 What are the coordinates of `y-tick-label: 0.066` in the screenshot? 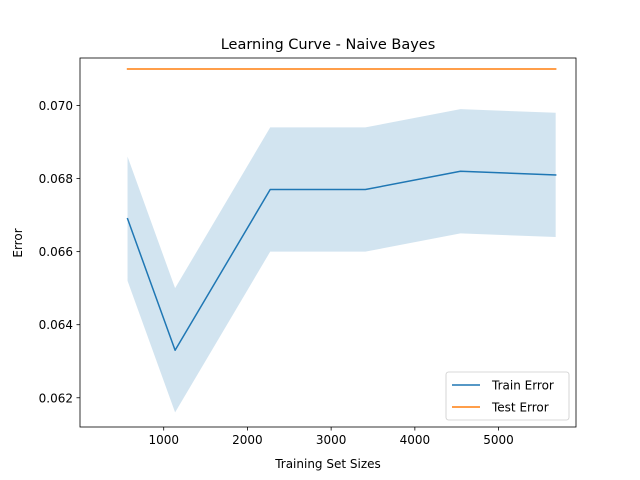 It's located at (56, 252).